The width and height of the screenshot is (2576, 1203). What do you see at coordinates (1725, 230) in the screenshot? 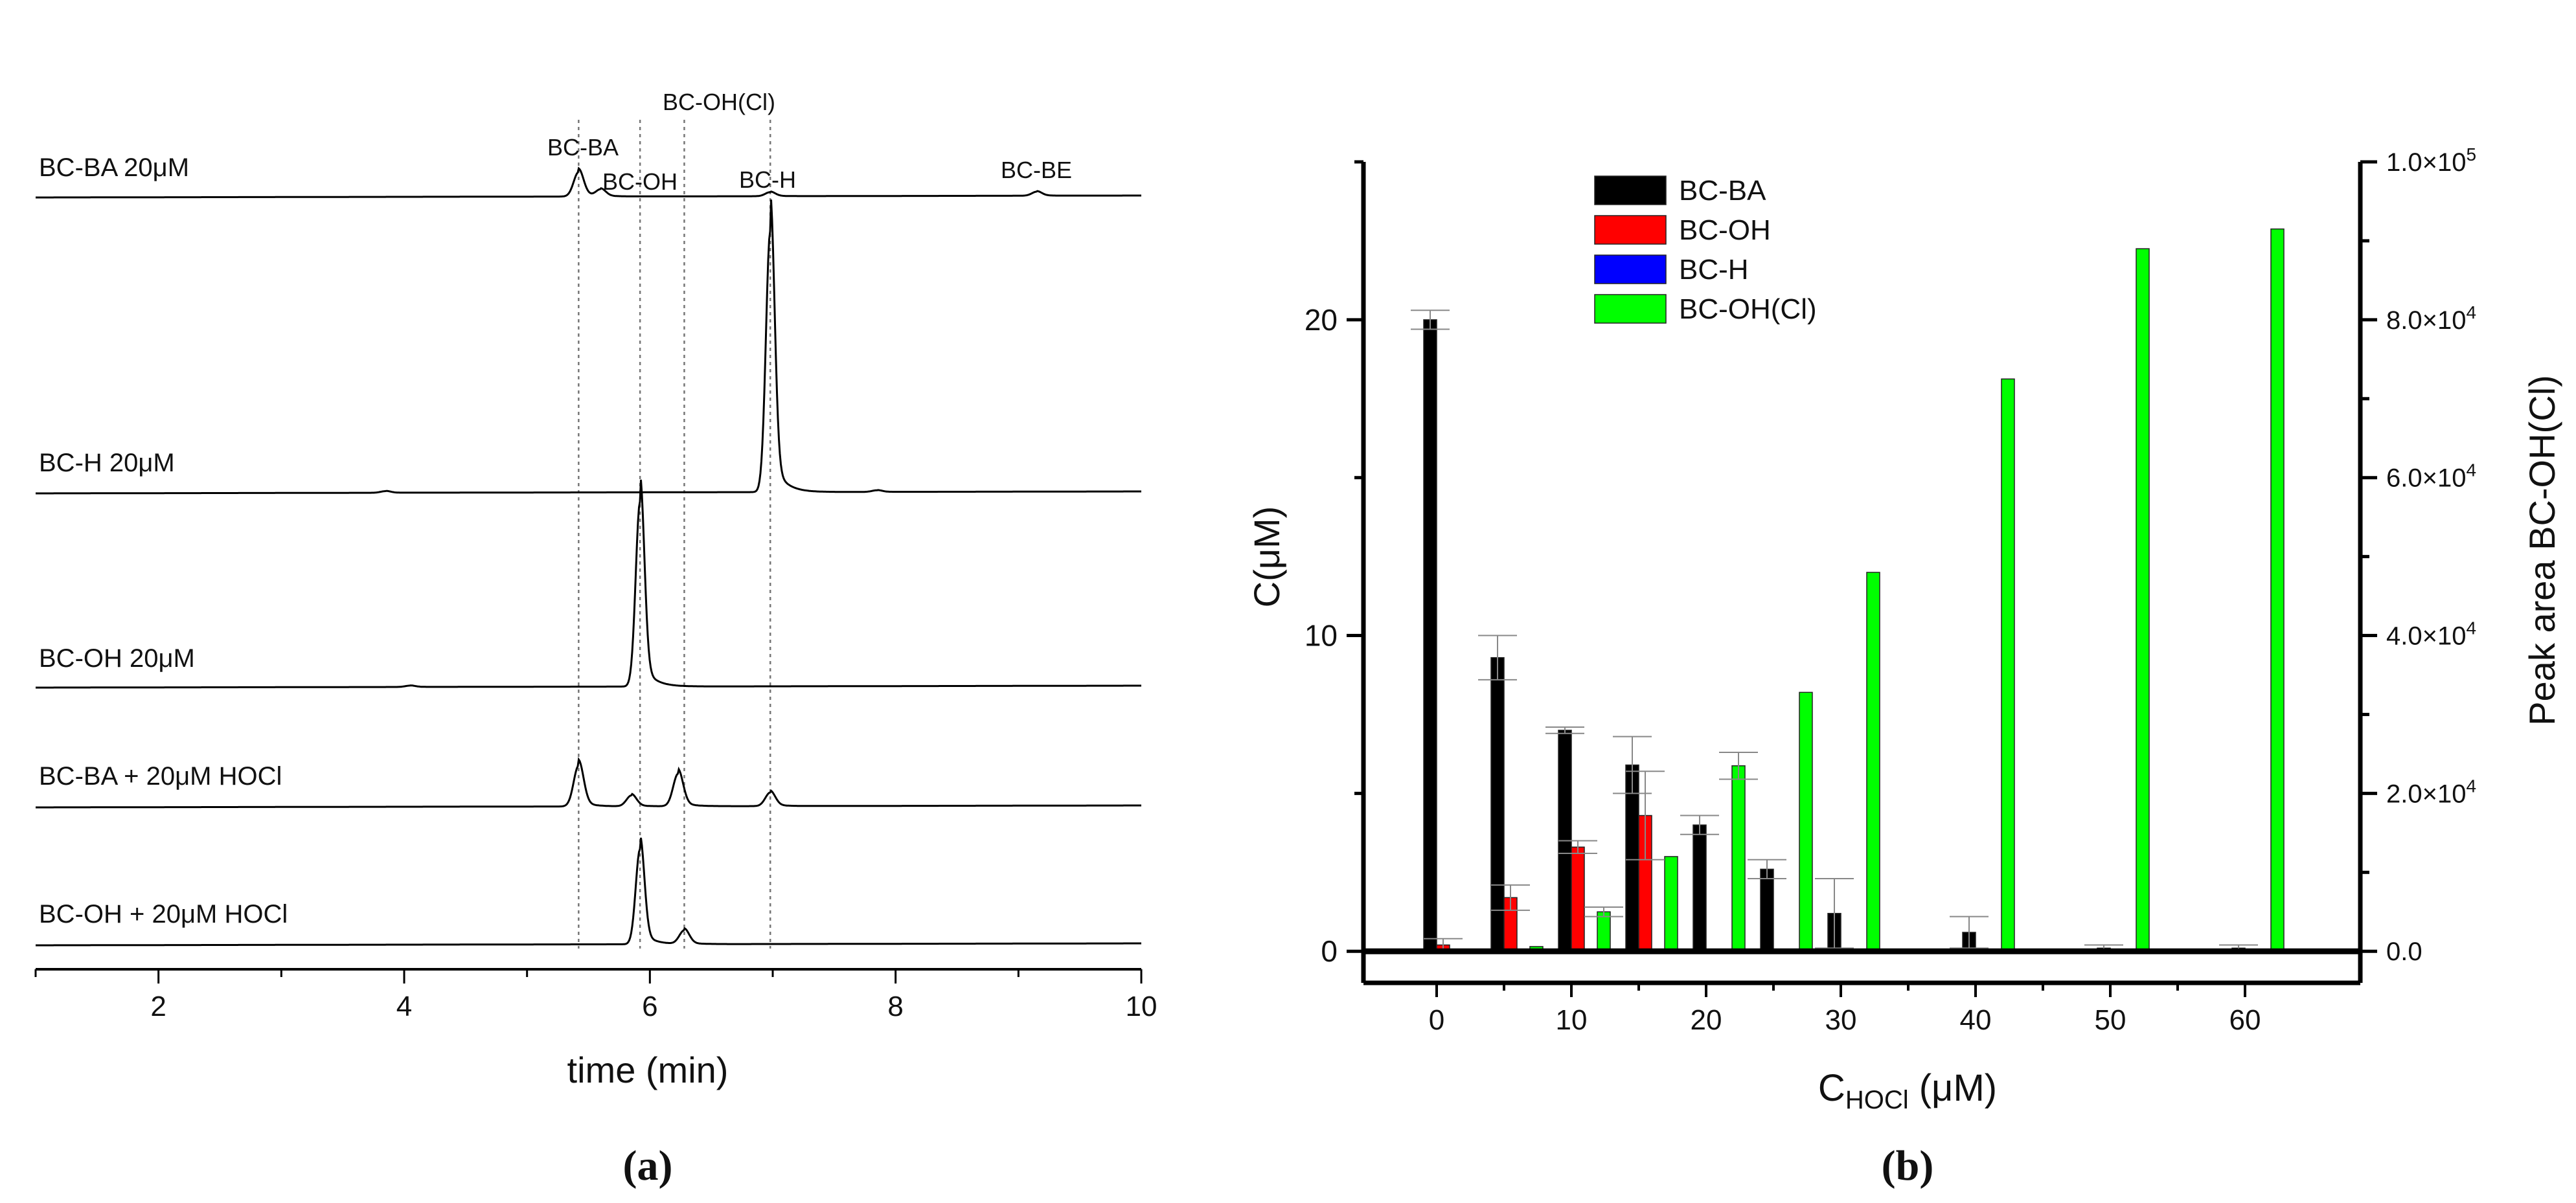
I see `legend-label-2: BC-OH` at bounding box center [1725, 230].